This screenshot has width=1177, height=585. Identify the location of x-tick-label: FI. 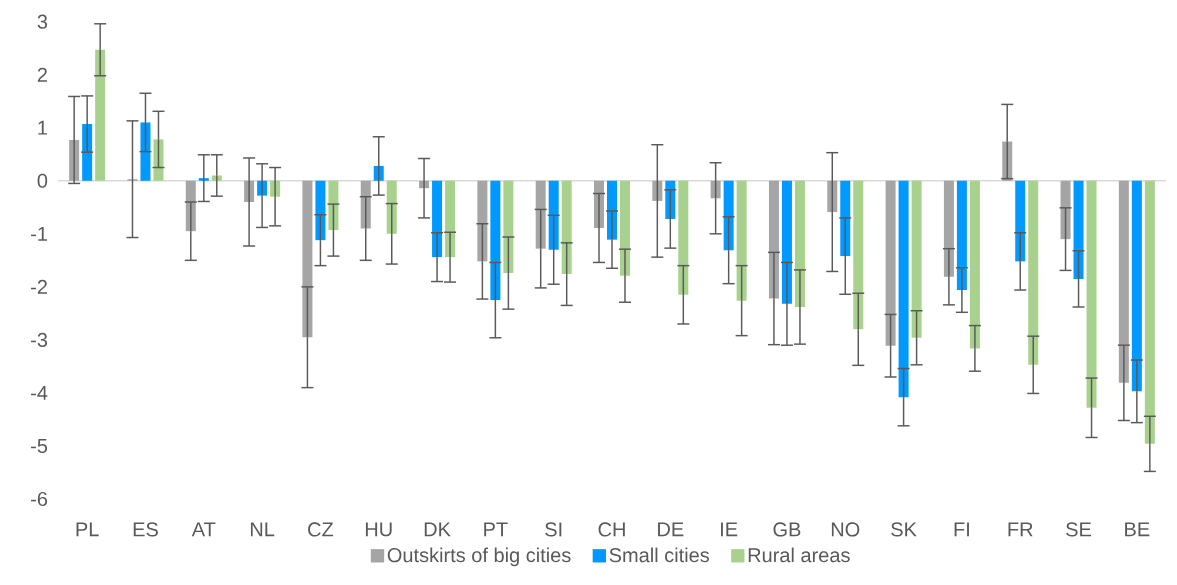
(961, 529).